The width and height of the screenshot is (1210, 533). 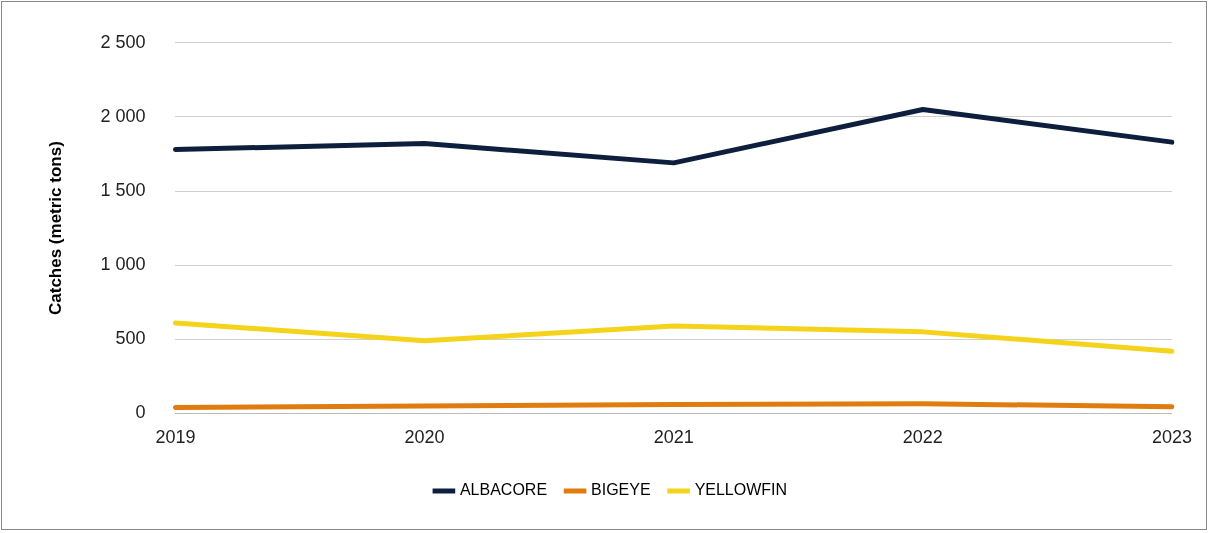 I want to click on y-tick-label: 2 500, so click(x=123, y=41).